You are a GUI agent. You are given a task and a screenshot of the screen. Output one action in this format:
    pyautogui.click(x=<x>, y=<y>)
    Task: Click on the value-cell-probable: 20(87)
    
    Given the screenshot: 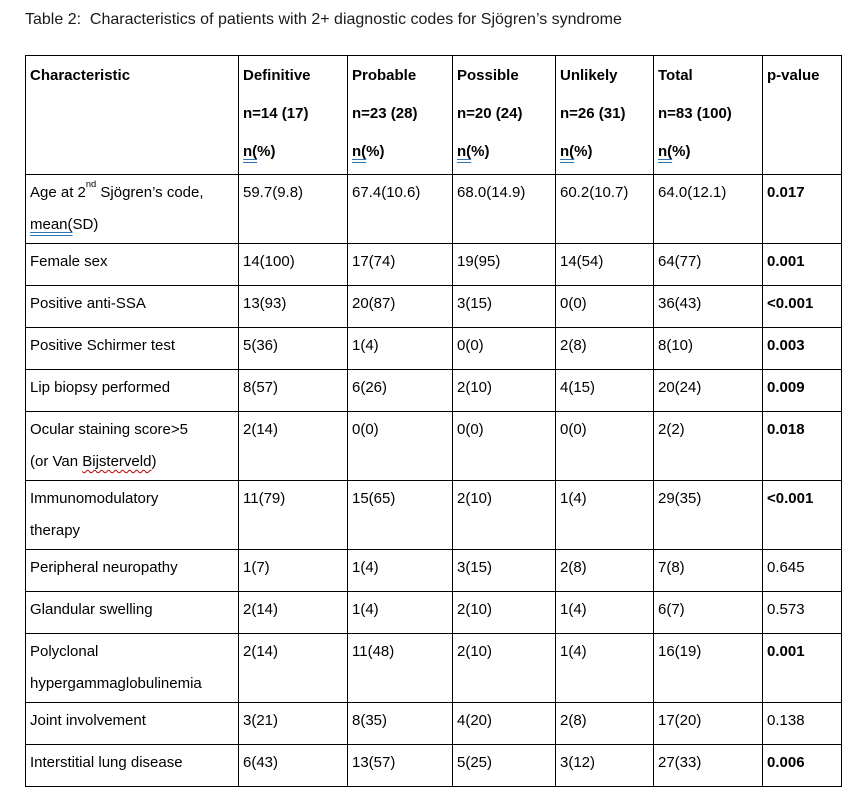 What is the action you would take?
    pyautogui.click(x=400, y=306)
    